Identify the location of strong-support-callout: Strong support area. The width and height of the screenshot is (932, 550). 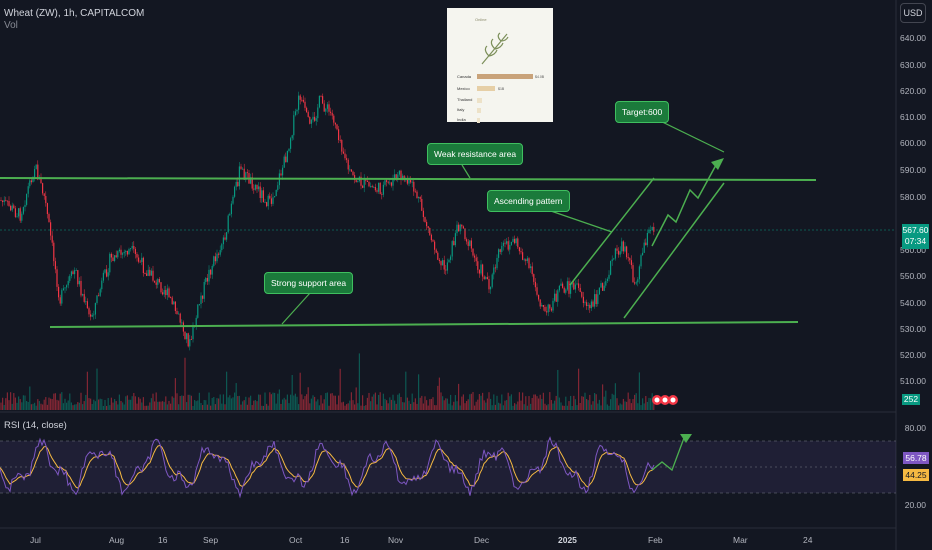
(309, 283).